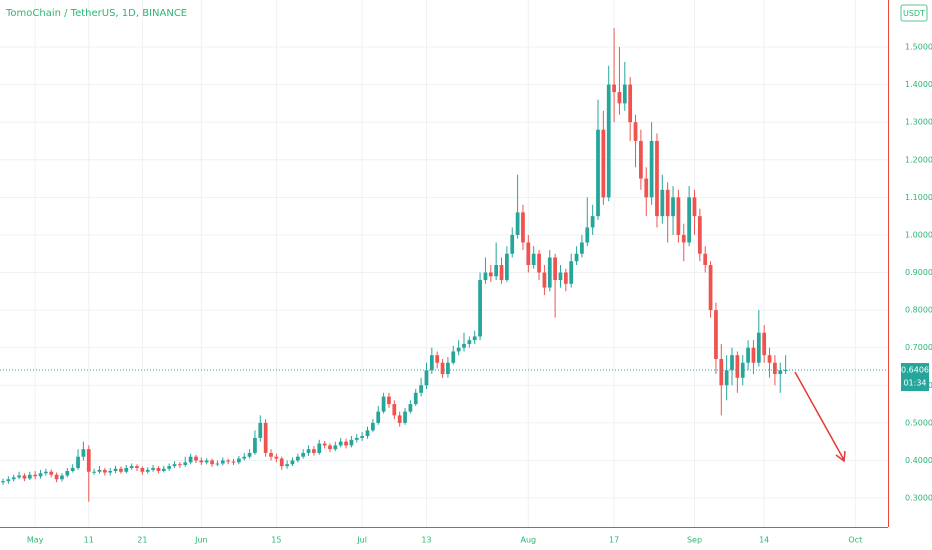 The image size is (932, 550). What do you see at coordinates (918, 310) in the screenshot?
I see `y-tick-label: 0.8000` at bounding box center [918, 310].